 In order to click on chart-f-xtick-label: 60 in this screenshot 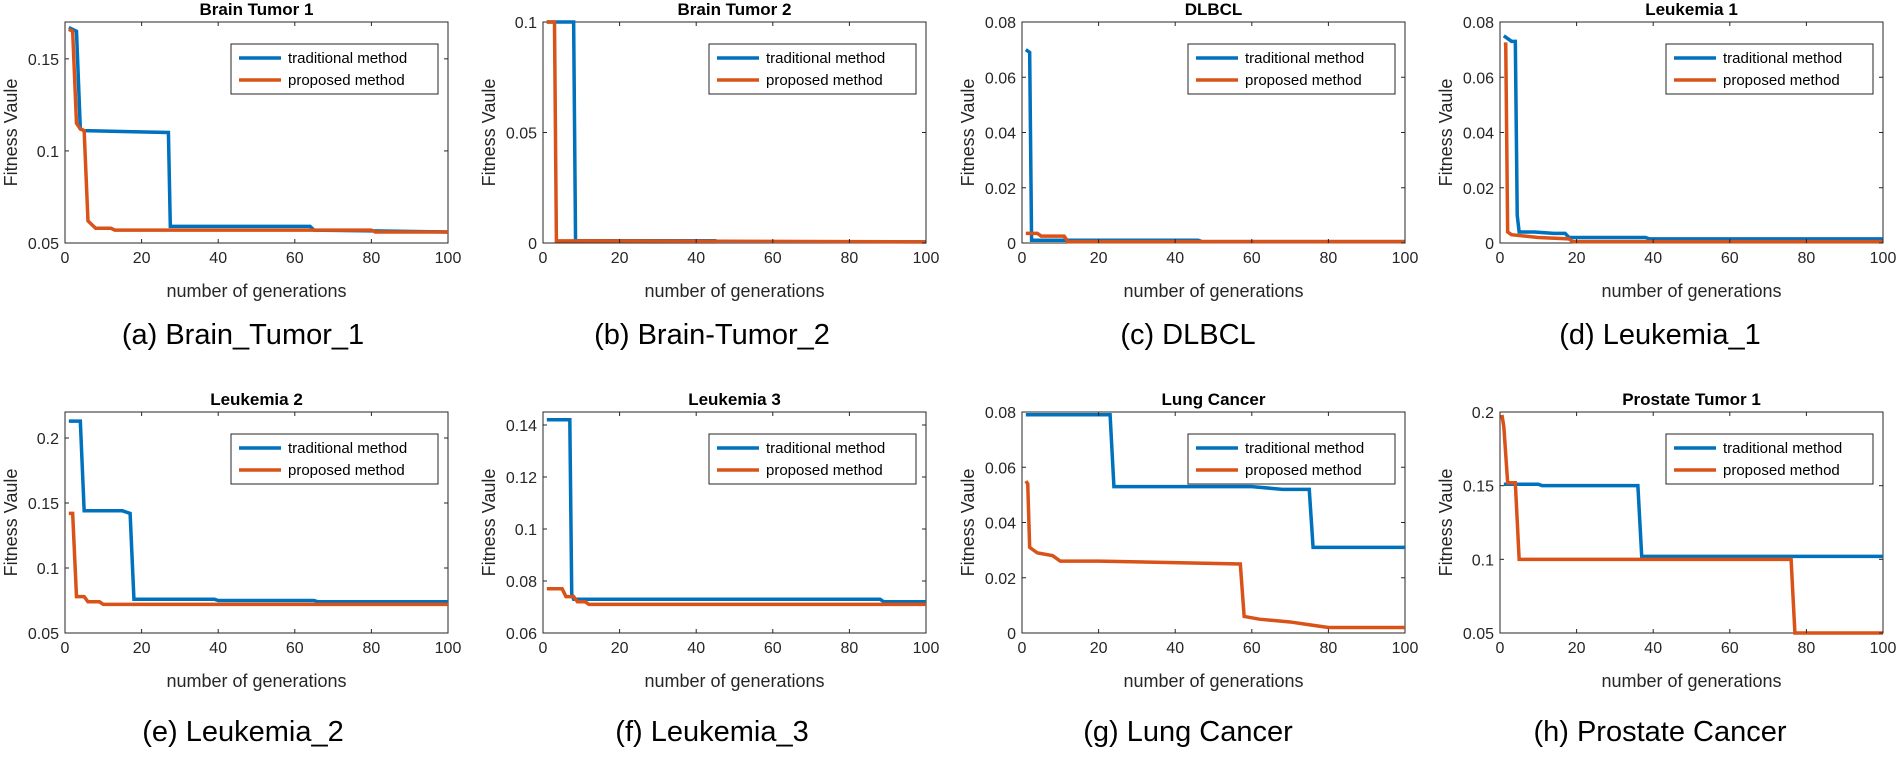, I will do `click(773, 648)`.